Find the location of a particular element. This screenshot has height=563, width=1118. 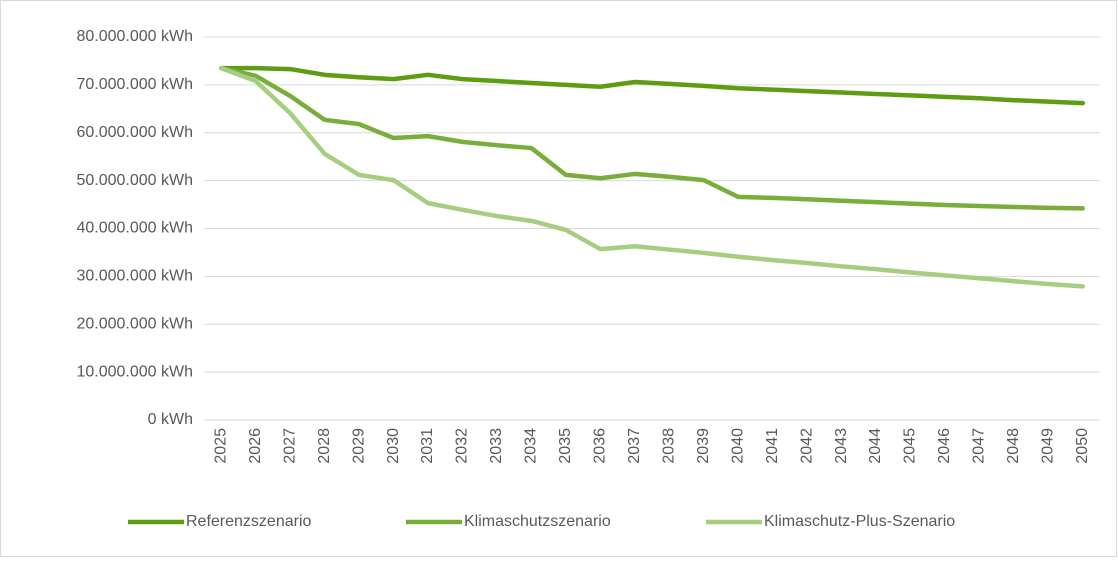

legend-label: Klimaschutzszenario is located at coordinates (537, 521).